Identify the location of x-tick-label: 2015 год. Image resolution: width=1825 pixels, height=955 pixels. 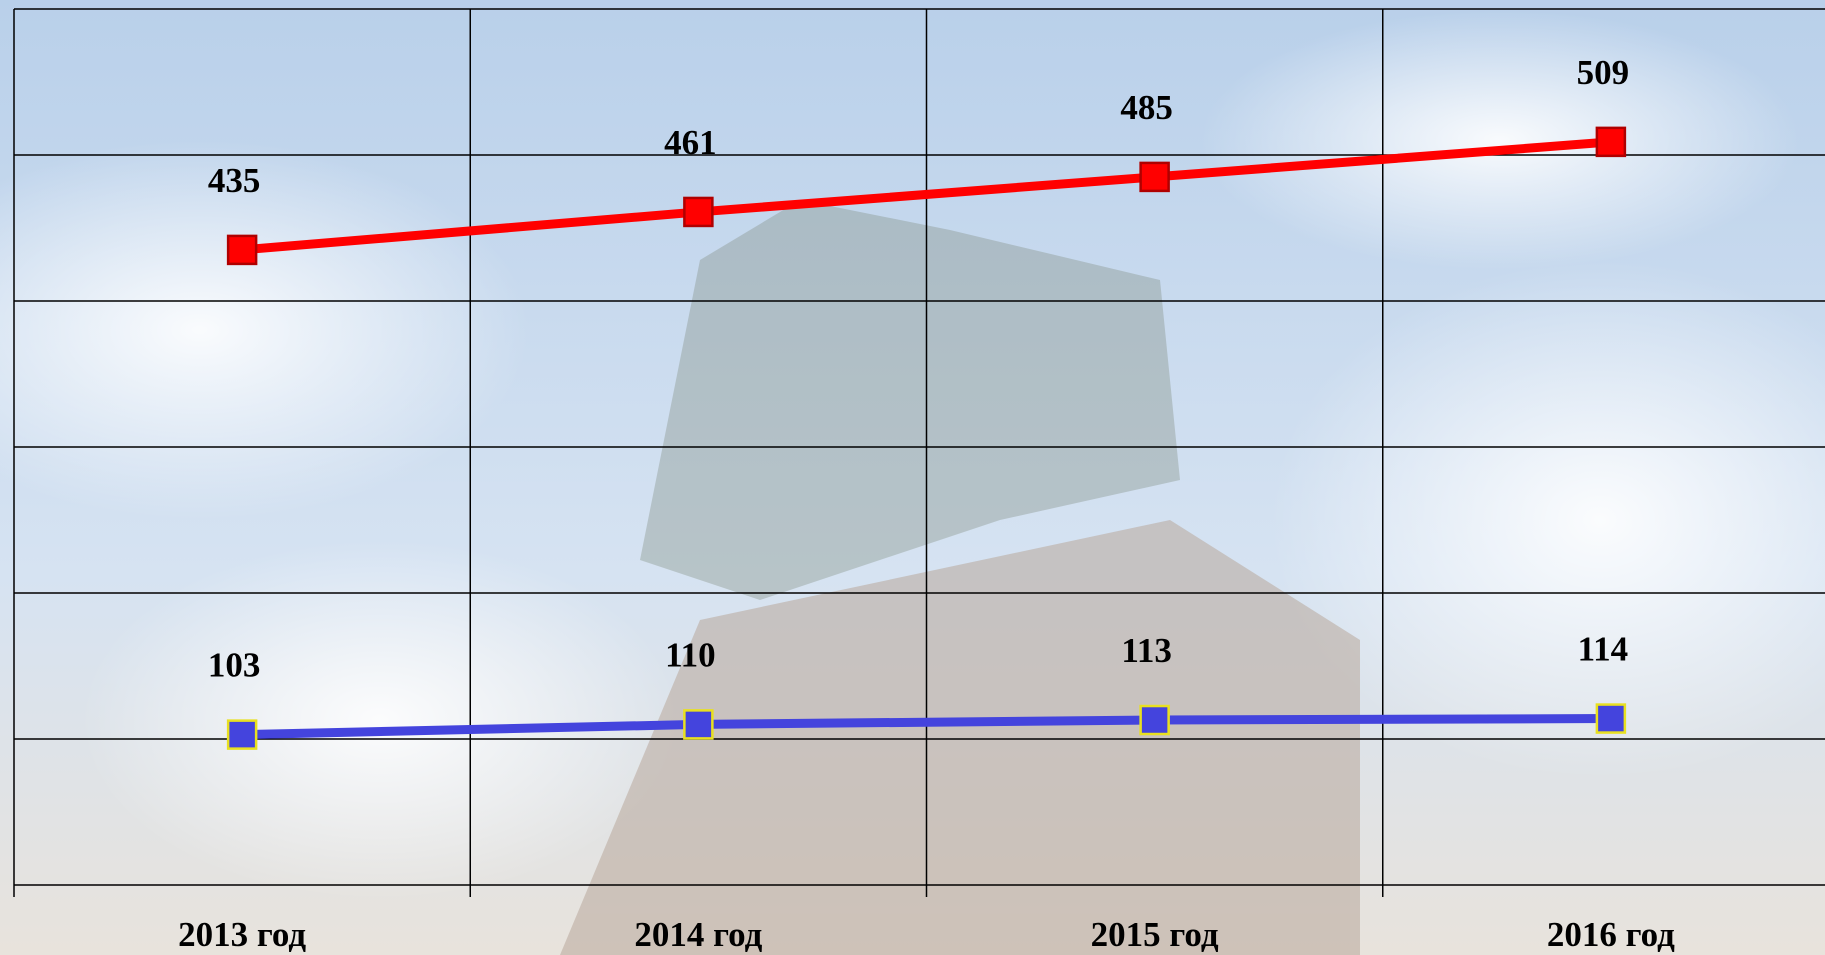
(1155, 934).